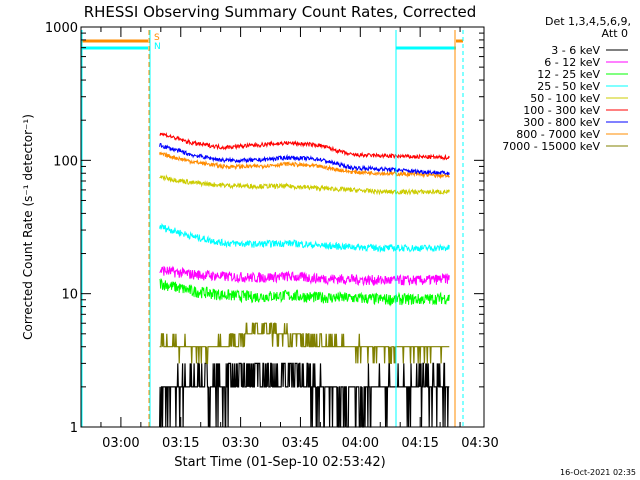 The height and width of the screenshot is (480, 640). Describe the element at coordinates (588, 21) in the screenshot. I see `legend-header-line1: Det 1,3,4,5,6,9,` at that location.